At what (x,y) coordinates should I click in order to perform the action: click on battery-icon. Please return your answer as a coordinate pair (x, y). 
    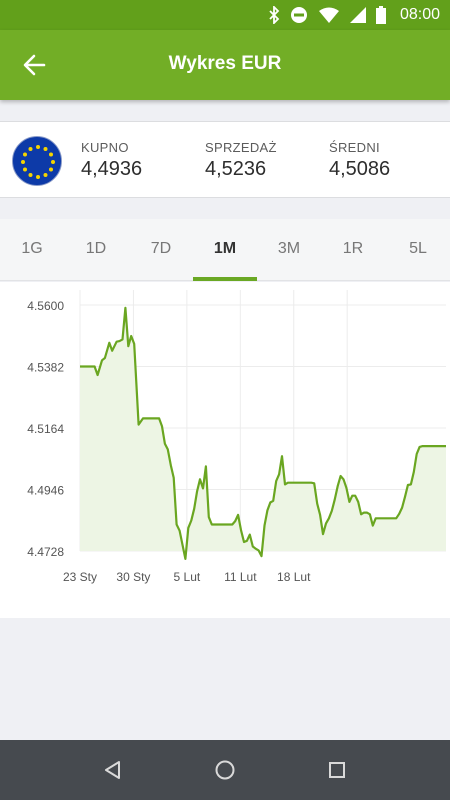
    Looking at the image, I should click on (380, 15).